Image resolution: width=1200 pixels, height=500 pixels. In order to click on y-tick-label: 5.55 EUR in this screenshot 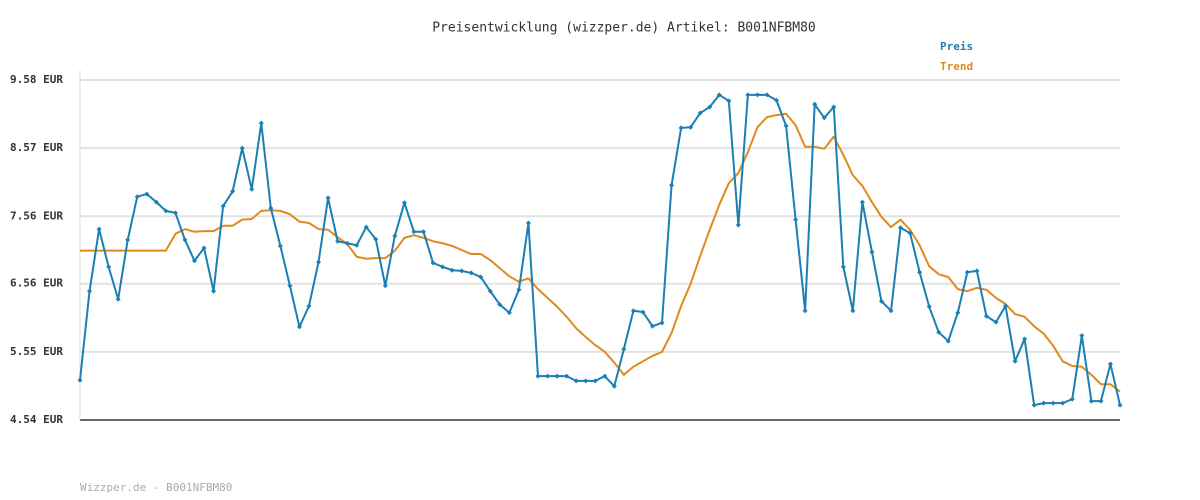, I will do `click(36, 351)`.